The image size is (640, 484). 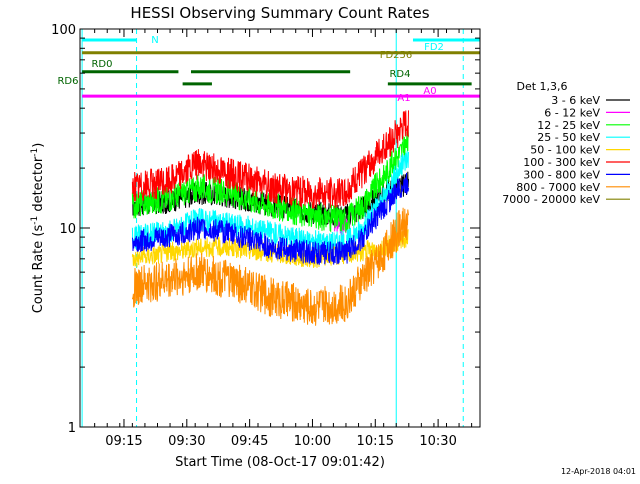 I want to click on legend-label-0: 3 - 6 keV, so click(x=575, y=100).